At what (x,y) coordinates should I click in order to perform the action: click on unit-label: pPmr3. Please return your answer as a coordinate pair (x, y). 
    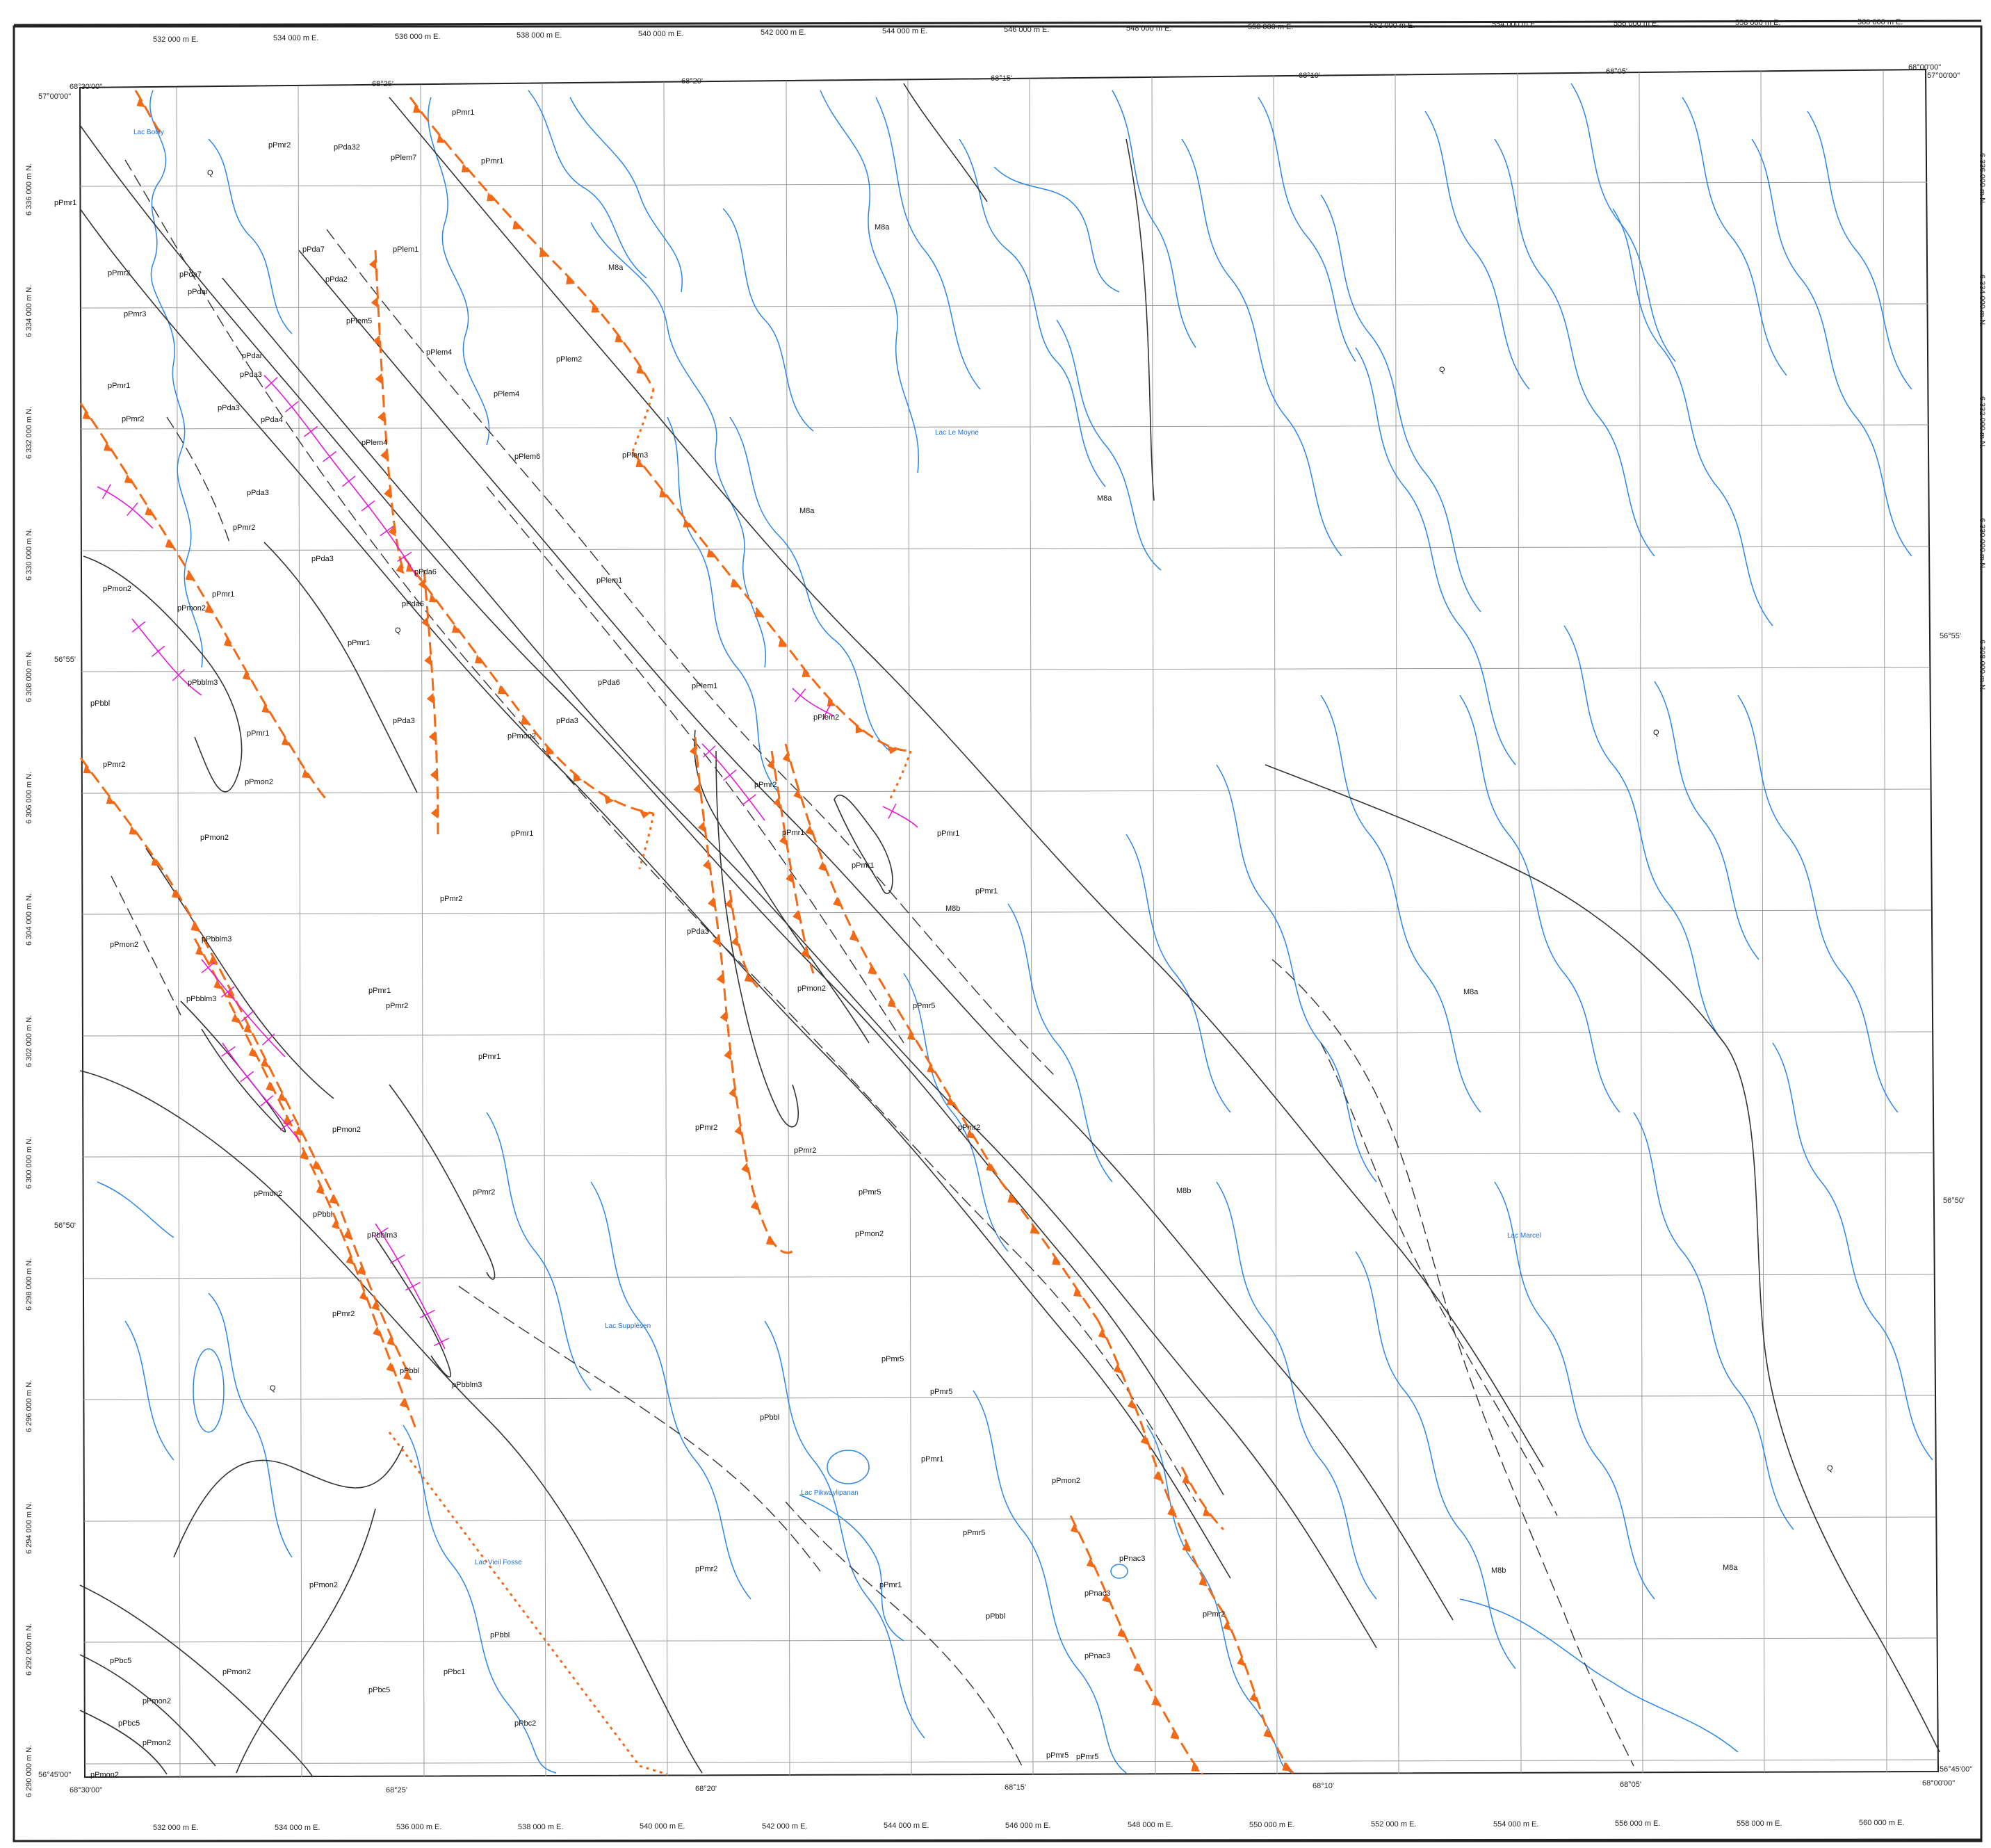
    Looking at the image, I should click on (135, 314).